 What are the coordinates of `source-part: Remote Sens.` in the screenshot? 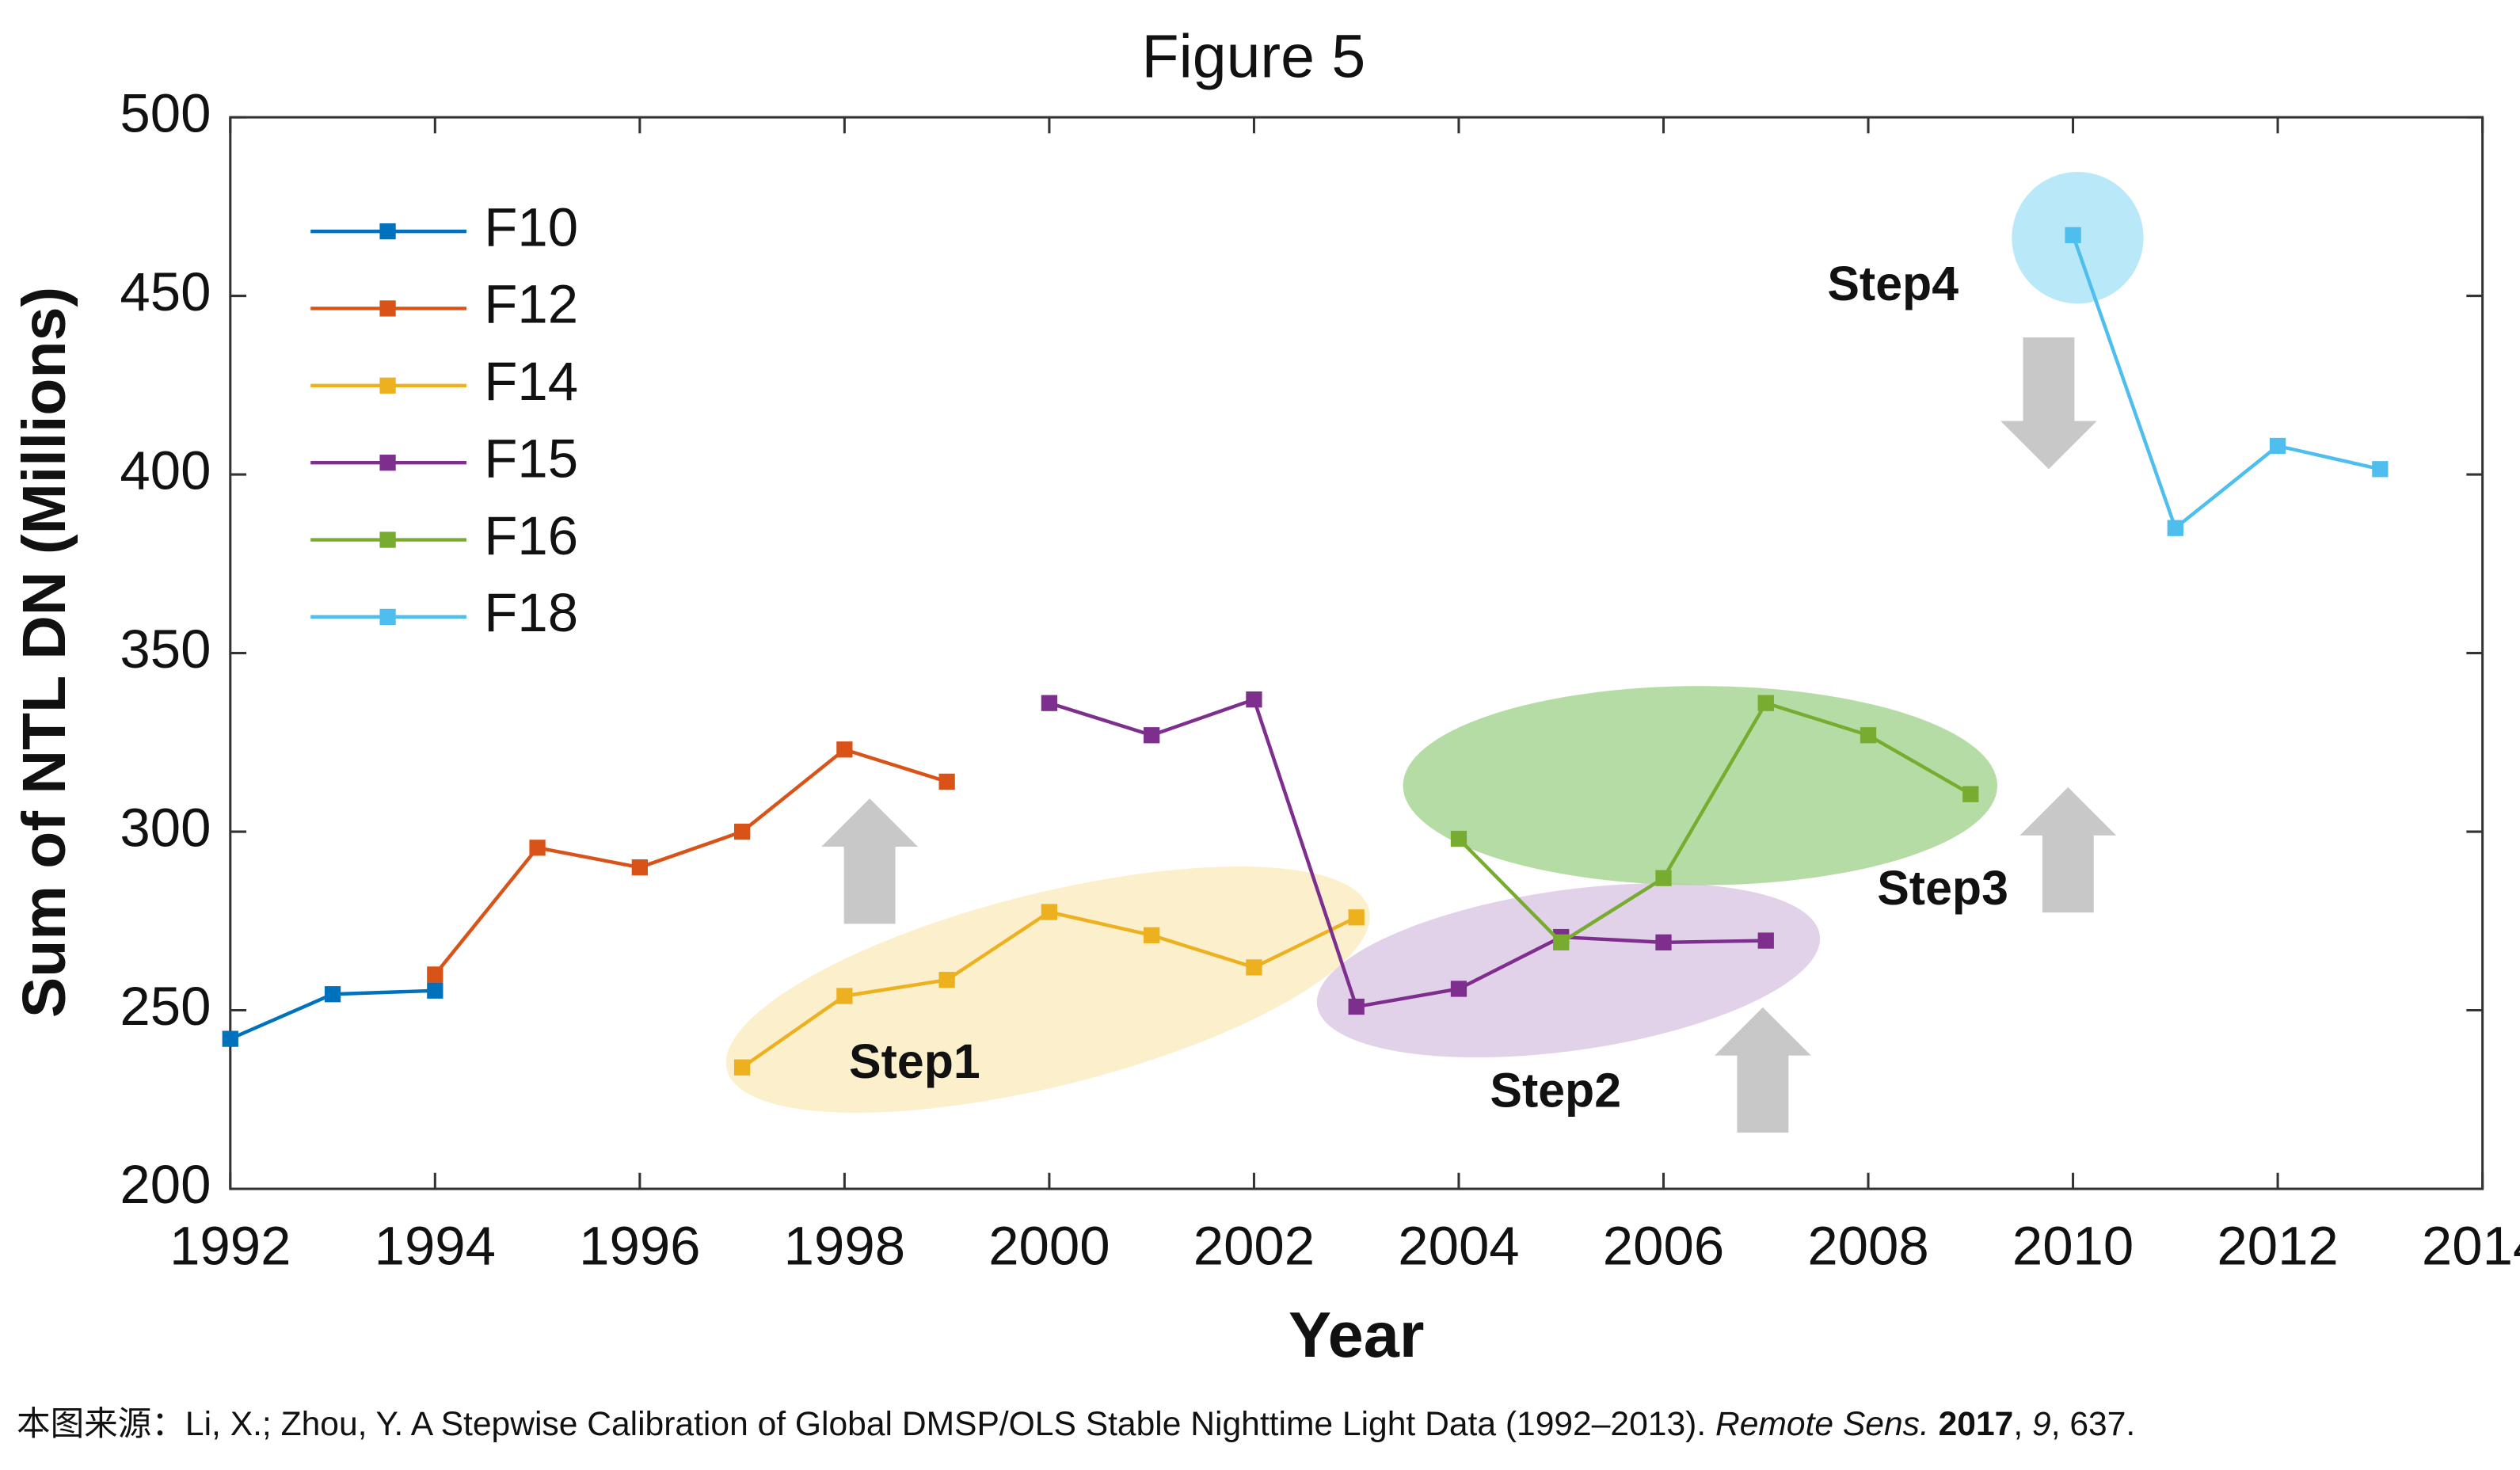 It's located at (1822, 1424).